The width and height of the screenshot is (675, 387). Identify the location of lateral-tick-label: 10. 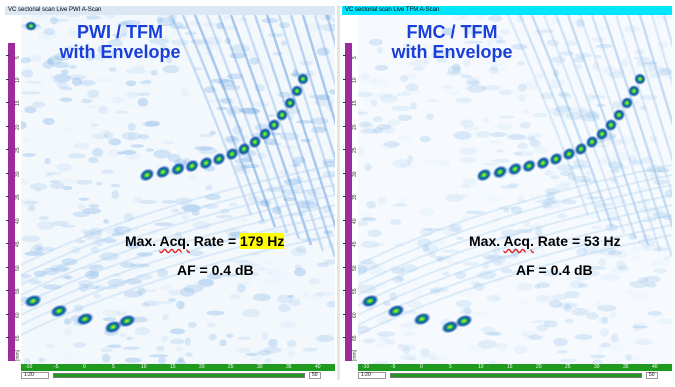
(144, 367).